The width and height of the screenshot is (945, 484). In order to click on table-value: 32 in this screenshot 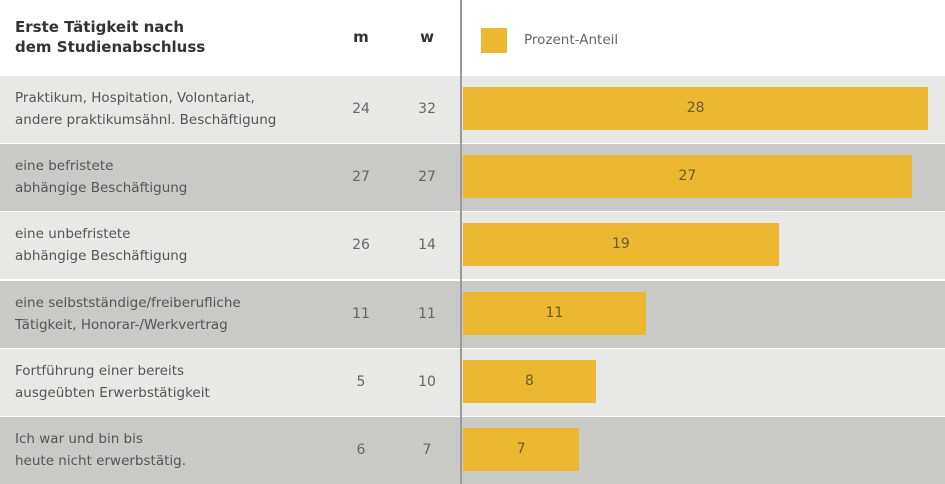, I will do `click(427, 109)`.